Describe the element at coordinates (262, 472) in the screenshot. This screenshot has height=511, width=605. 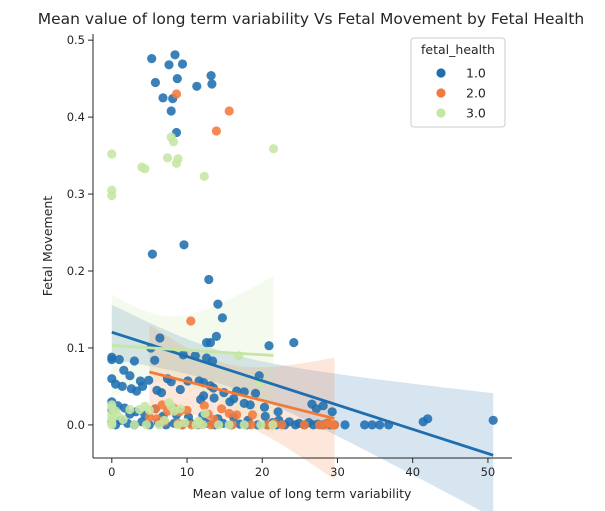
I see `x-tick-label: 20` at that location.